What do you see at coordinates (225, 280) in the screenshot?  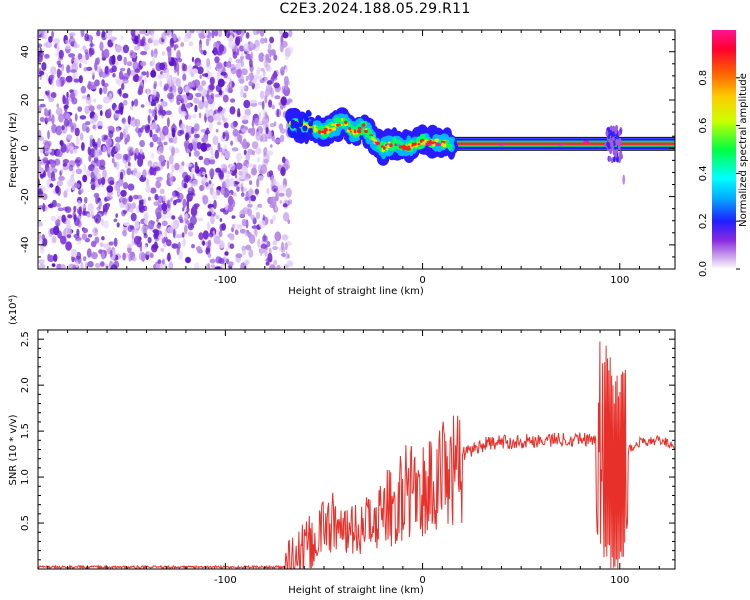 I see `x-tick-label: -100` at bounding box center [225, 280].